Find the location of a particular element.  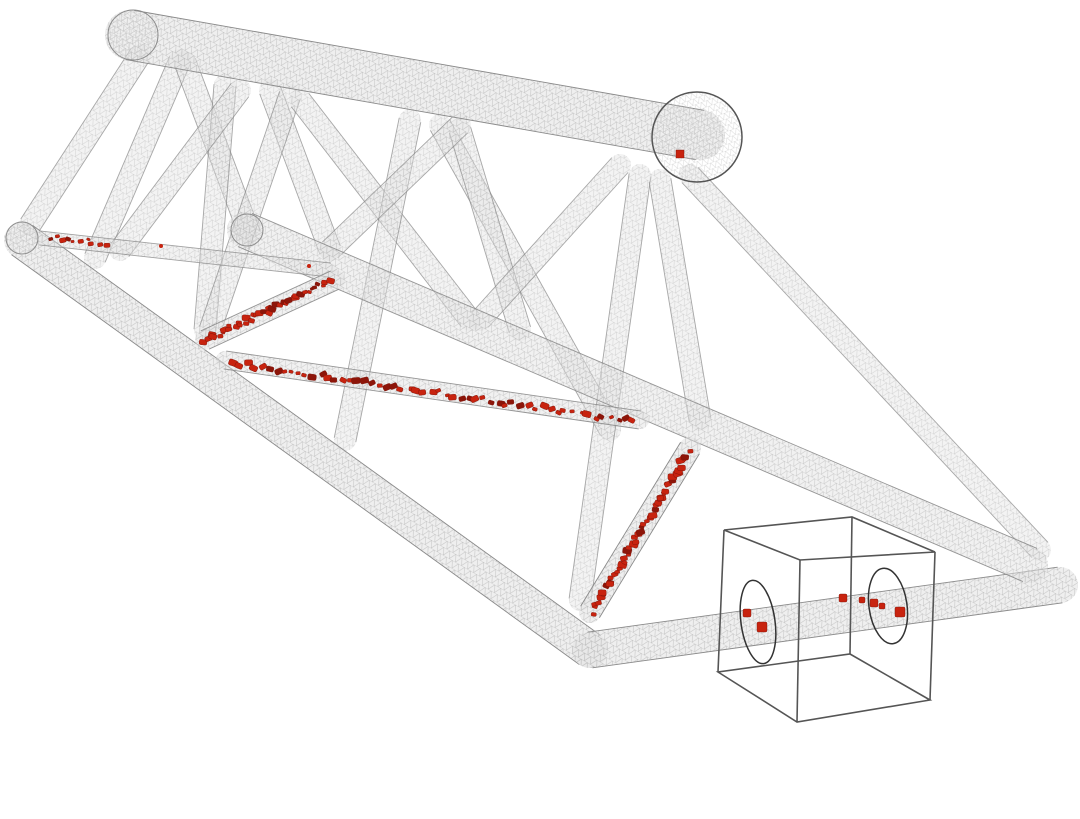

detail-cube is located at coordinates (825, 619).